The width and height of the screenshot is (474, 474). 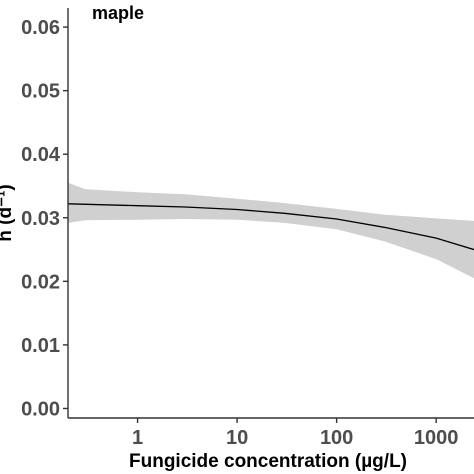 I want to click on x-tick-label: 10, so click(x=237, y=438).